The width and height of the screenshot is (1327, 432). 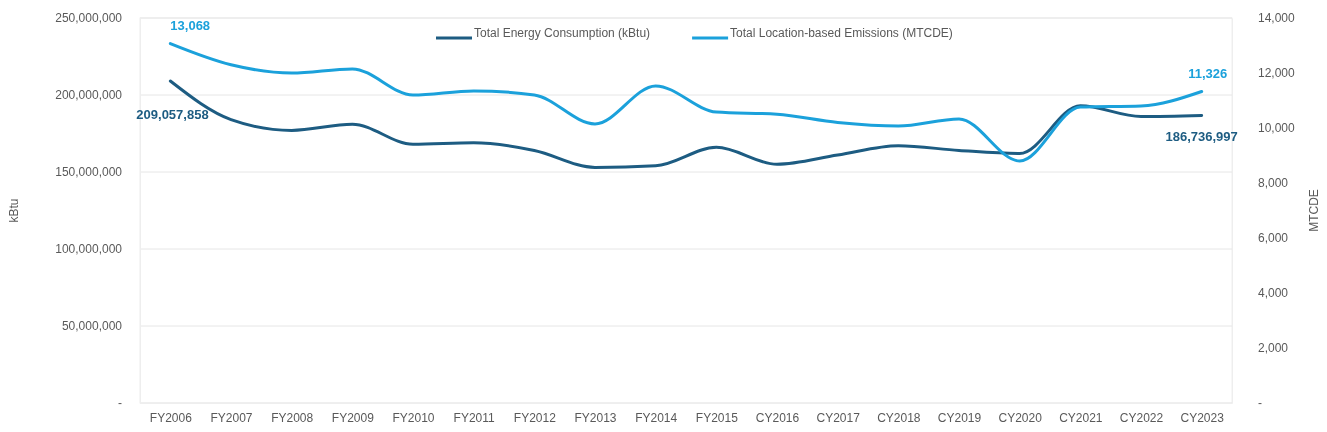 What do you see at coordinates (190, 25) in the screenshot?
I see `data-label: 13,068` at bounding box center [190, 25].